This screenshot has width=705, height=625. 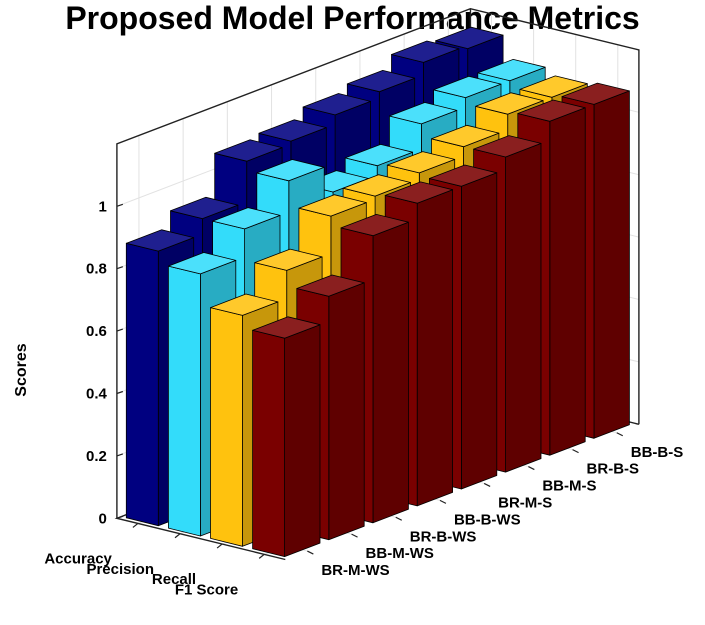 I want to click on series-label: Accuracy, so click(x=78, y=558).